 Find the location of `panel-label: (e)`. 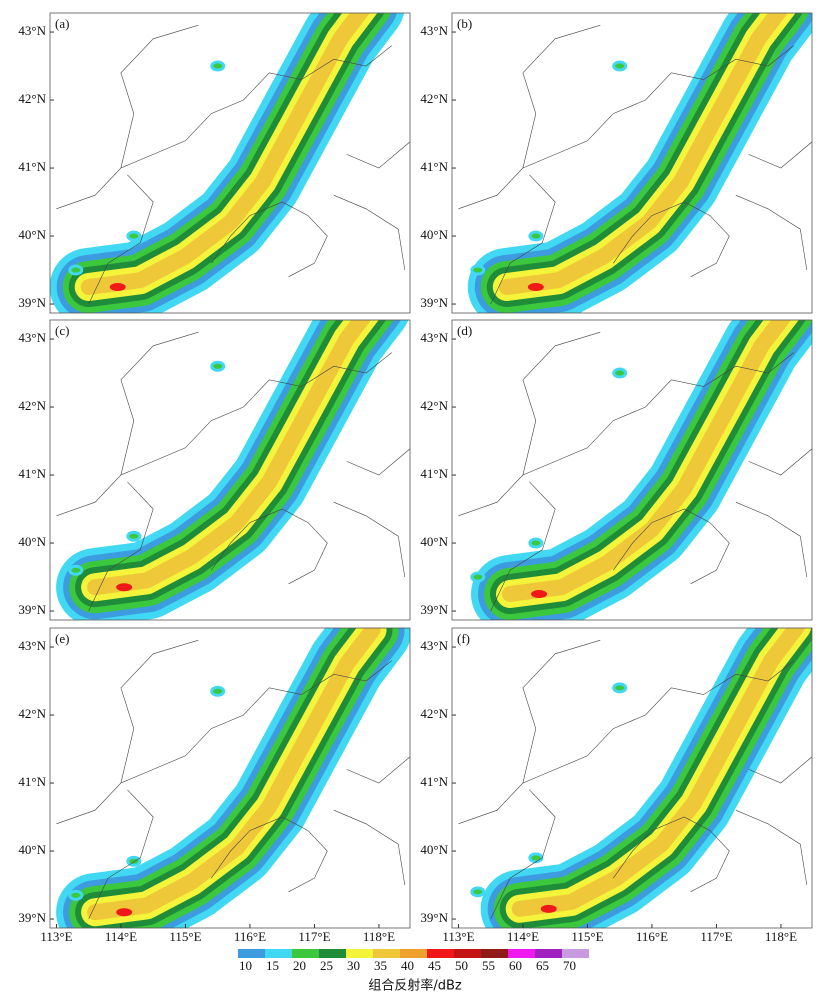

panel-label: (e) is located at coordinates (62, 638).